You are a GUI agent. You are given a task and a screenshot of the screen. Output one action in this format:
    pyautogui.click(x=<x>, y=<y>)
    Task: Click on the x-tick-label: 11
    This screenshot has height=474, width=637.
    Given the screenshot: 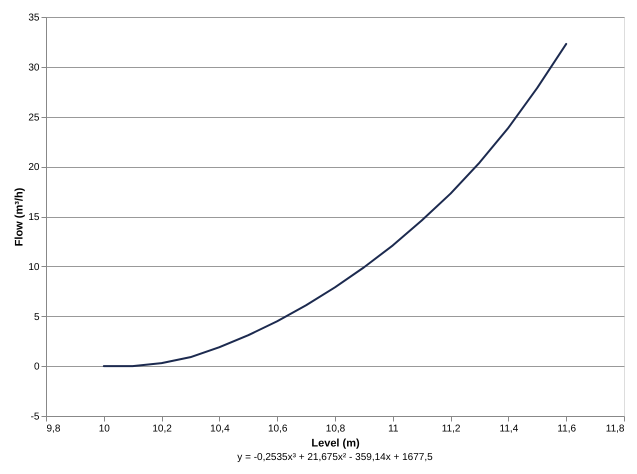 What is the action you would take?
    pyautogui.click(x=393, y=429)
    